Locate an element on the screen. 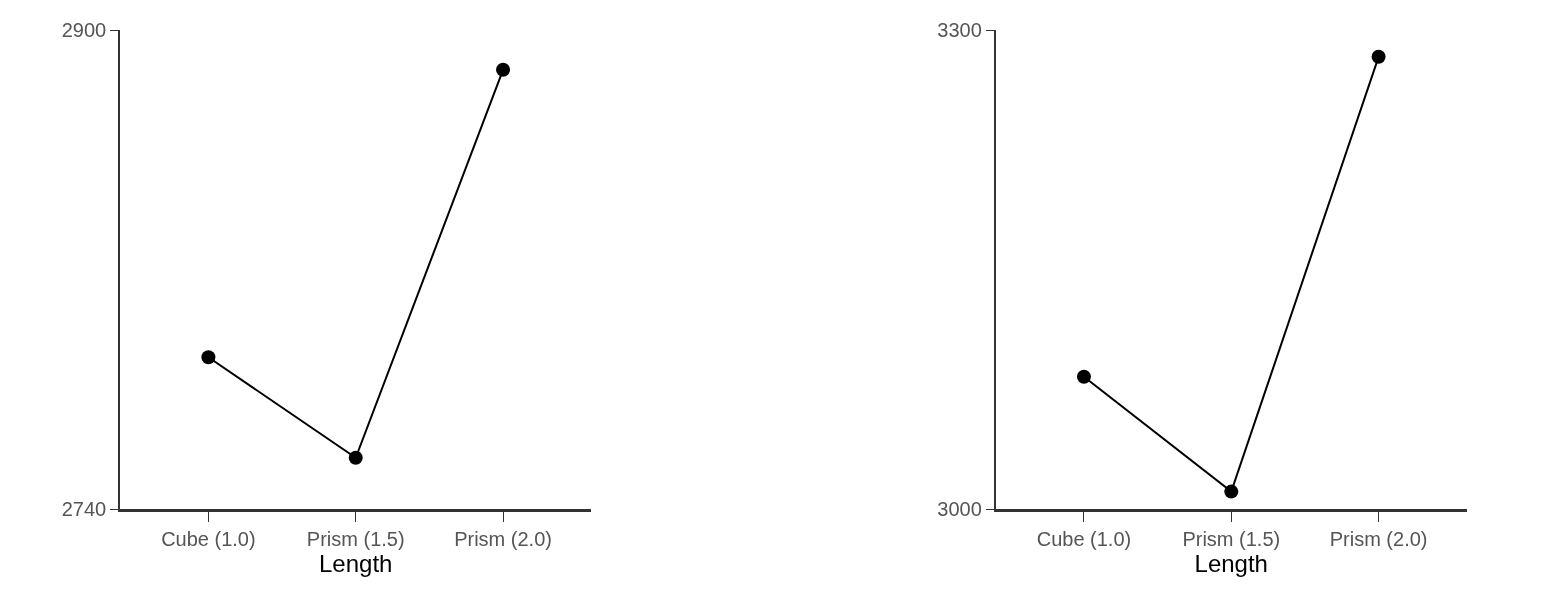  y-tick-label: 3300 is located at coordinates (959, 30).